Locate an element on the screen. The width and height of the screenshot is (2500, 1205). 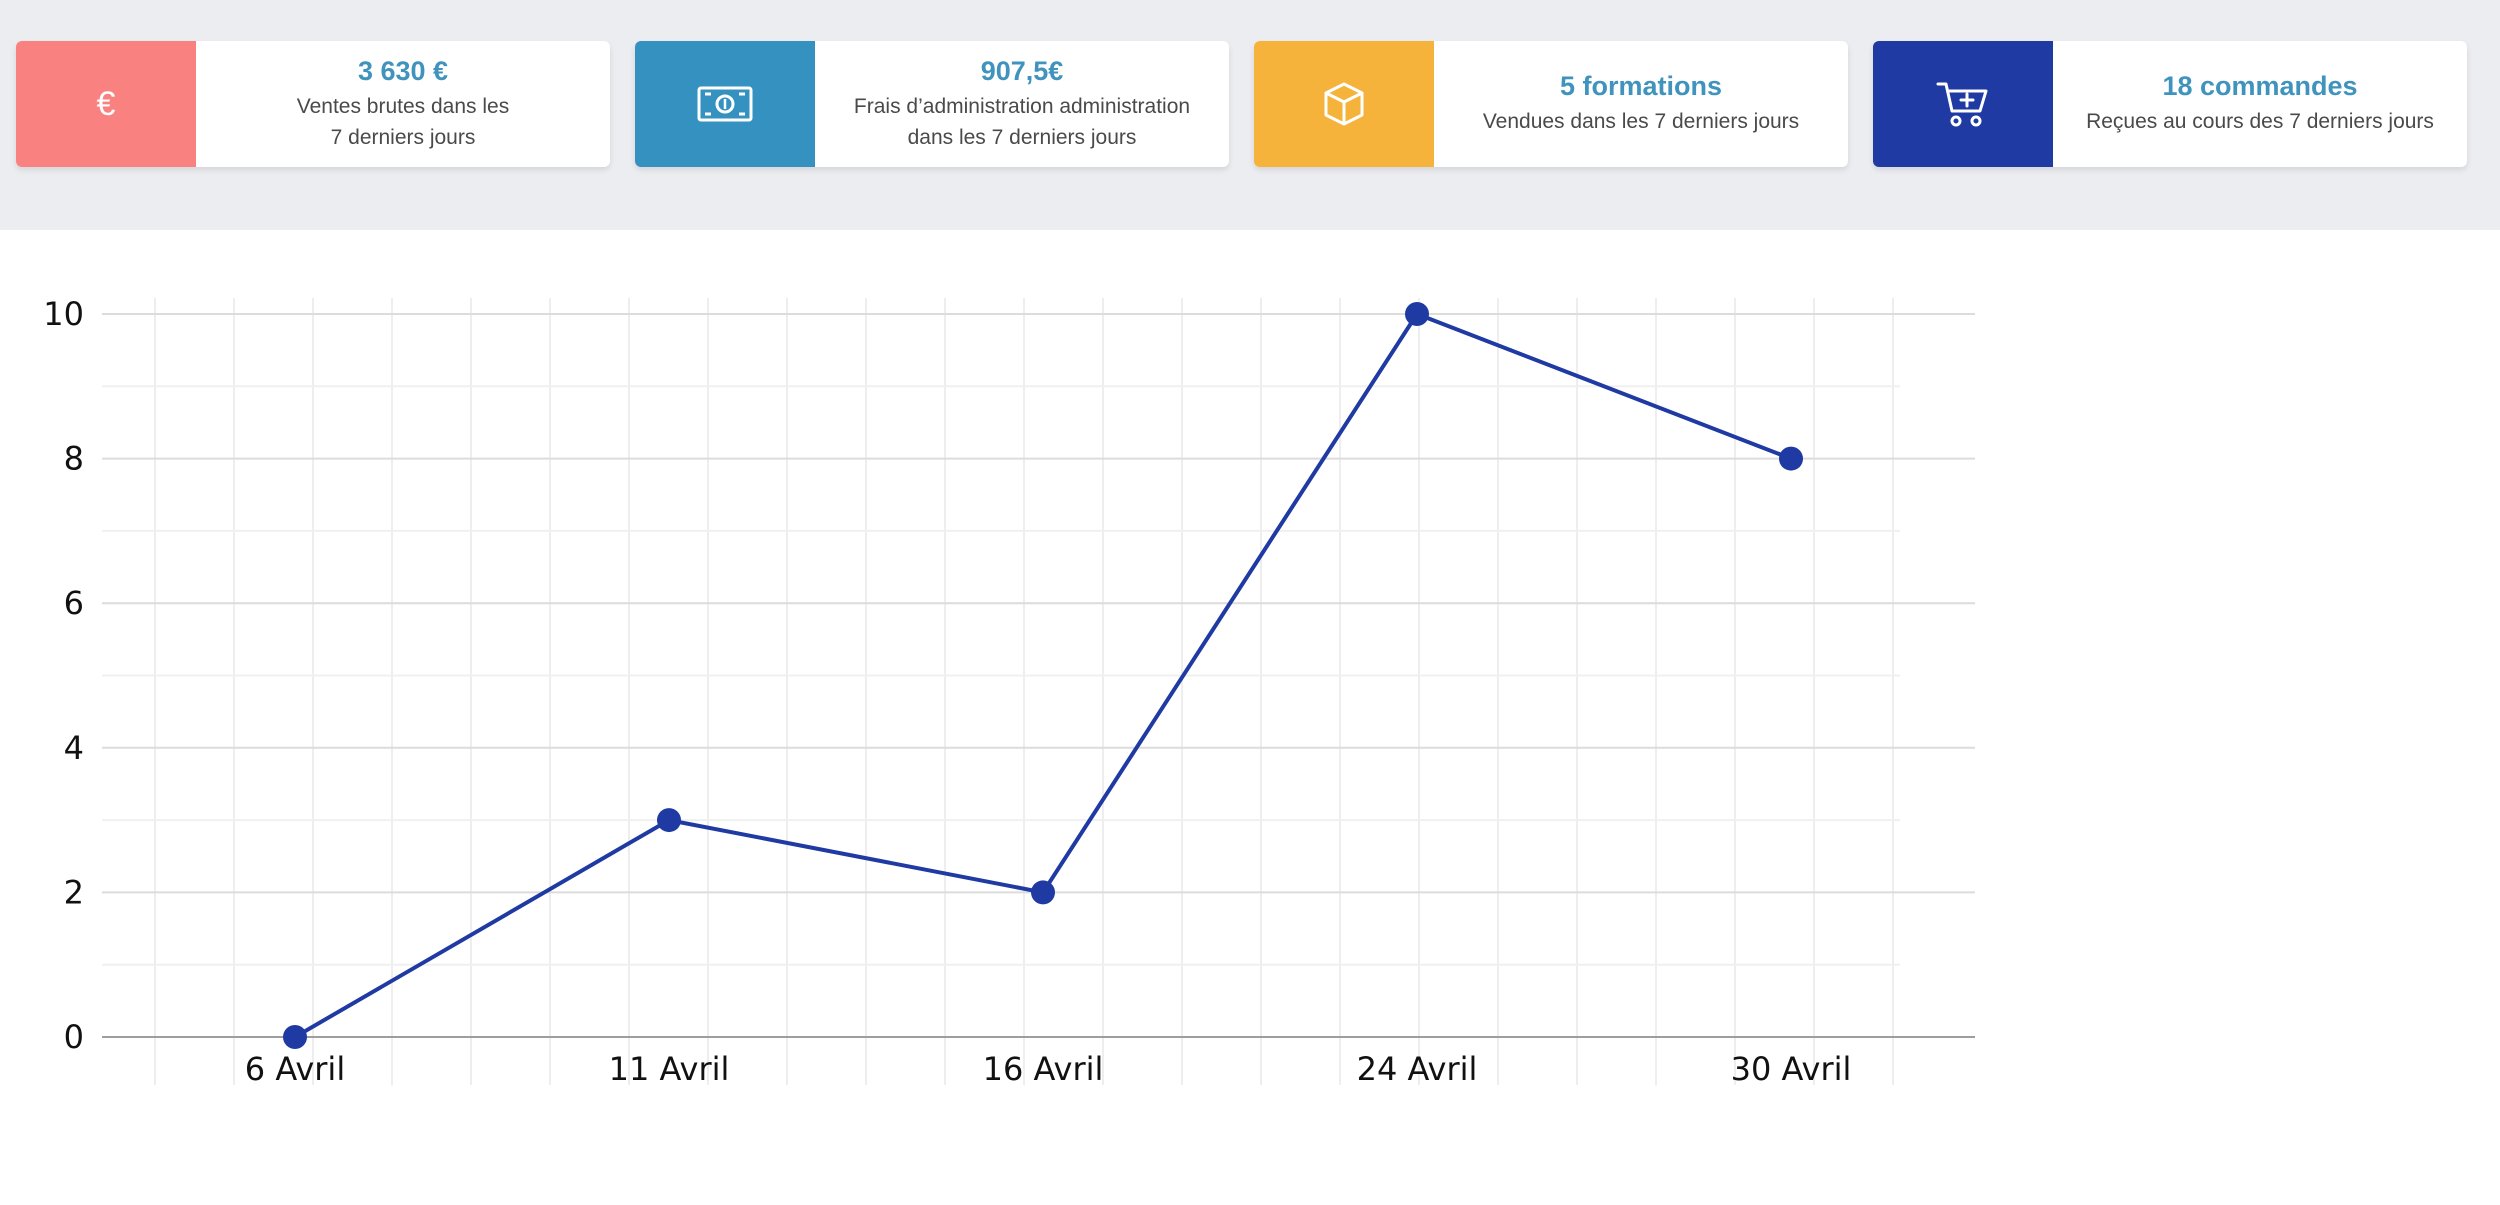
y-tick-label: 4 is located at coordinates (74, 748).